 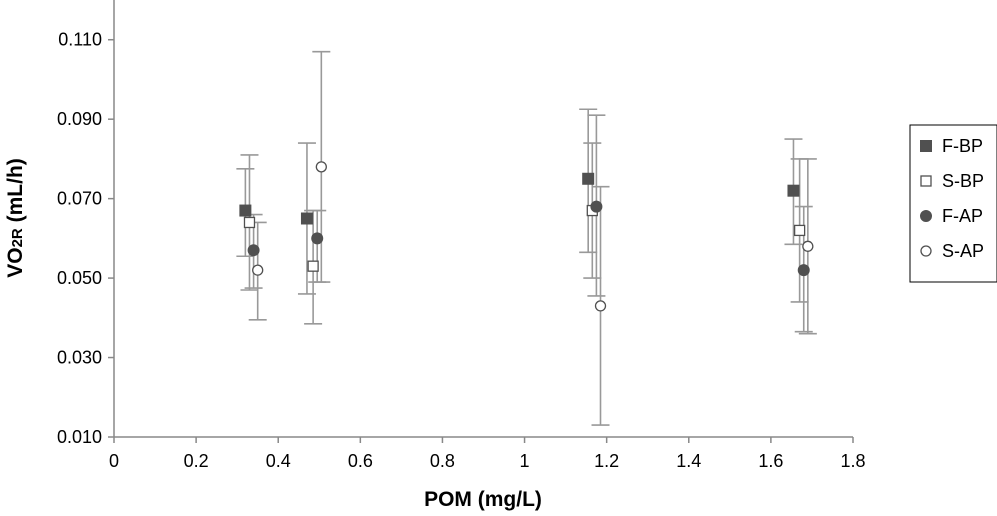 I want to click on y-tick-label: 0.110, so click(x=80, y=40).